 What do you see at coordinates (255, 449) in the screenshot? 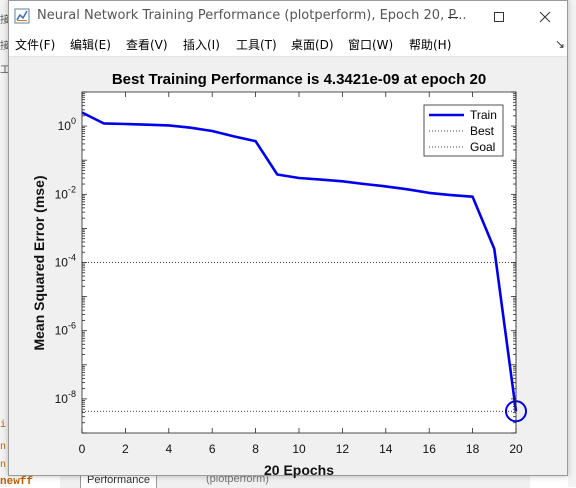
I see `x-tick-label: 8` at bounding box center [255, 449].